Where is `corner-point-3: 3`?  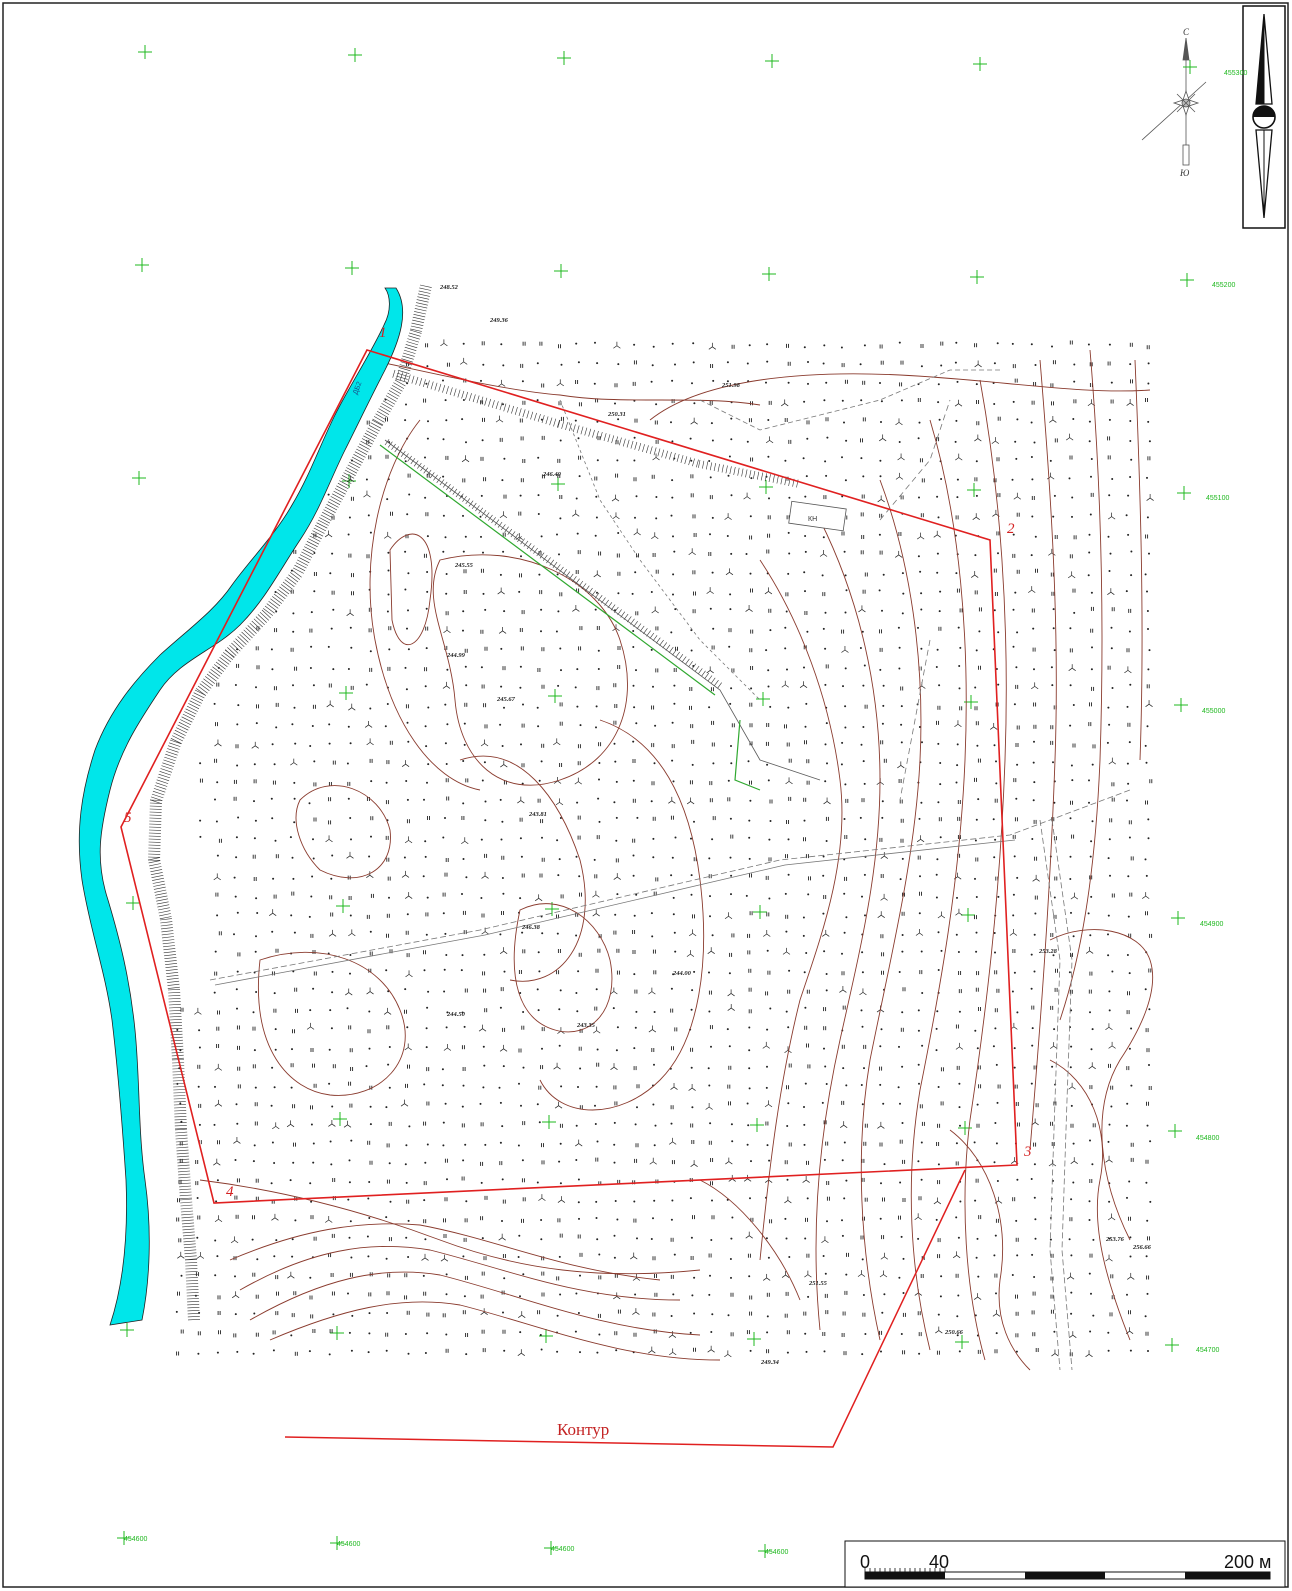
corner-point-3: 3 is located at coordinates (1027, 1152).